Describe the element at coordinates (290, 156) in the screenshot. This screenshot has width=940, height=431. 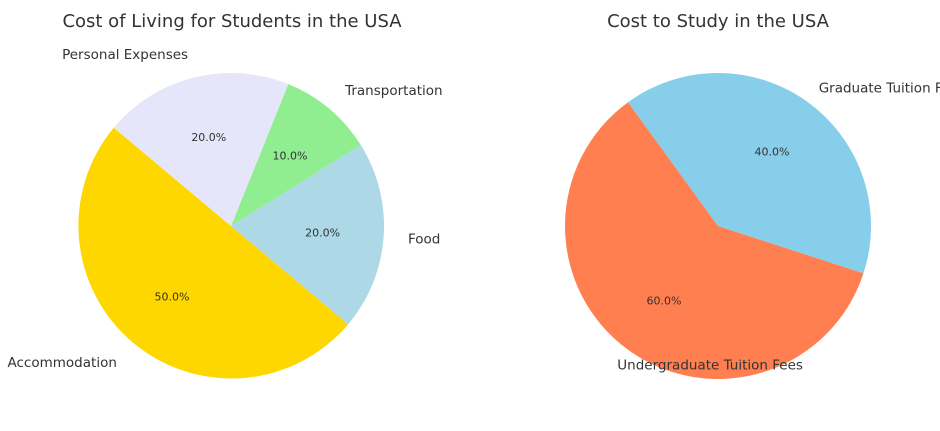
I see `pie-value-label: 10.0%` at that location.